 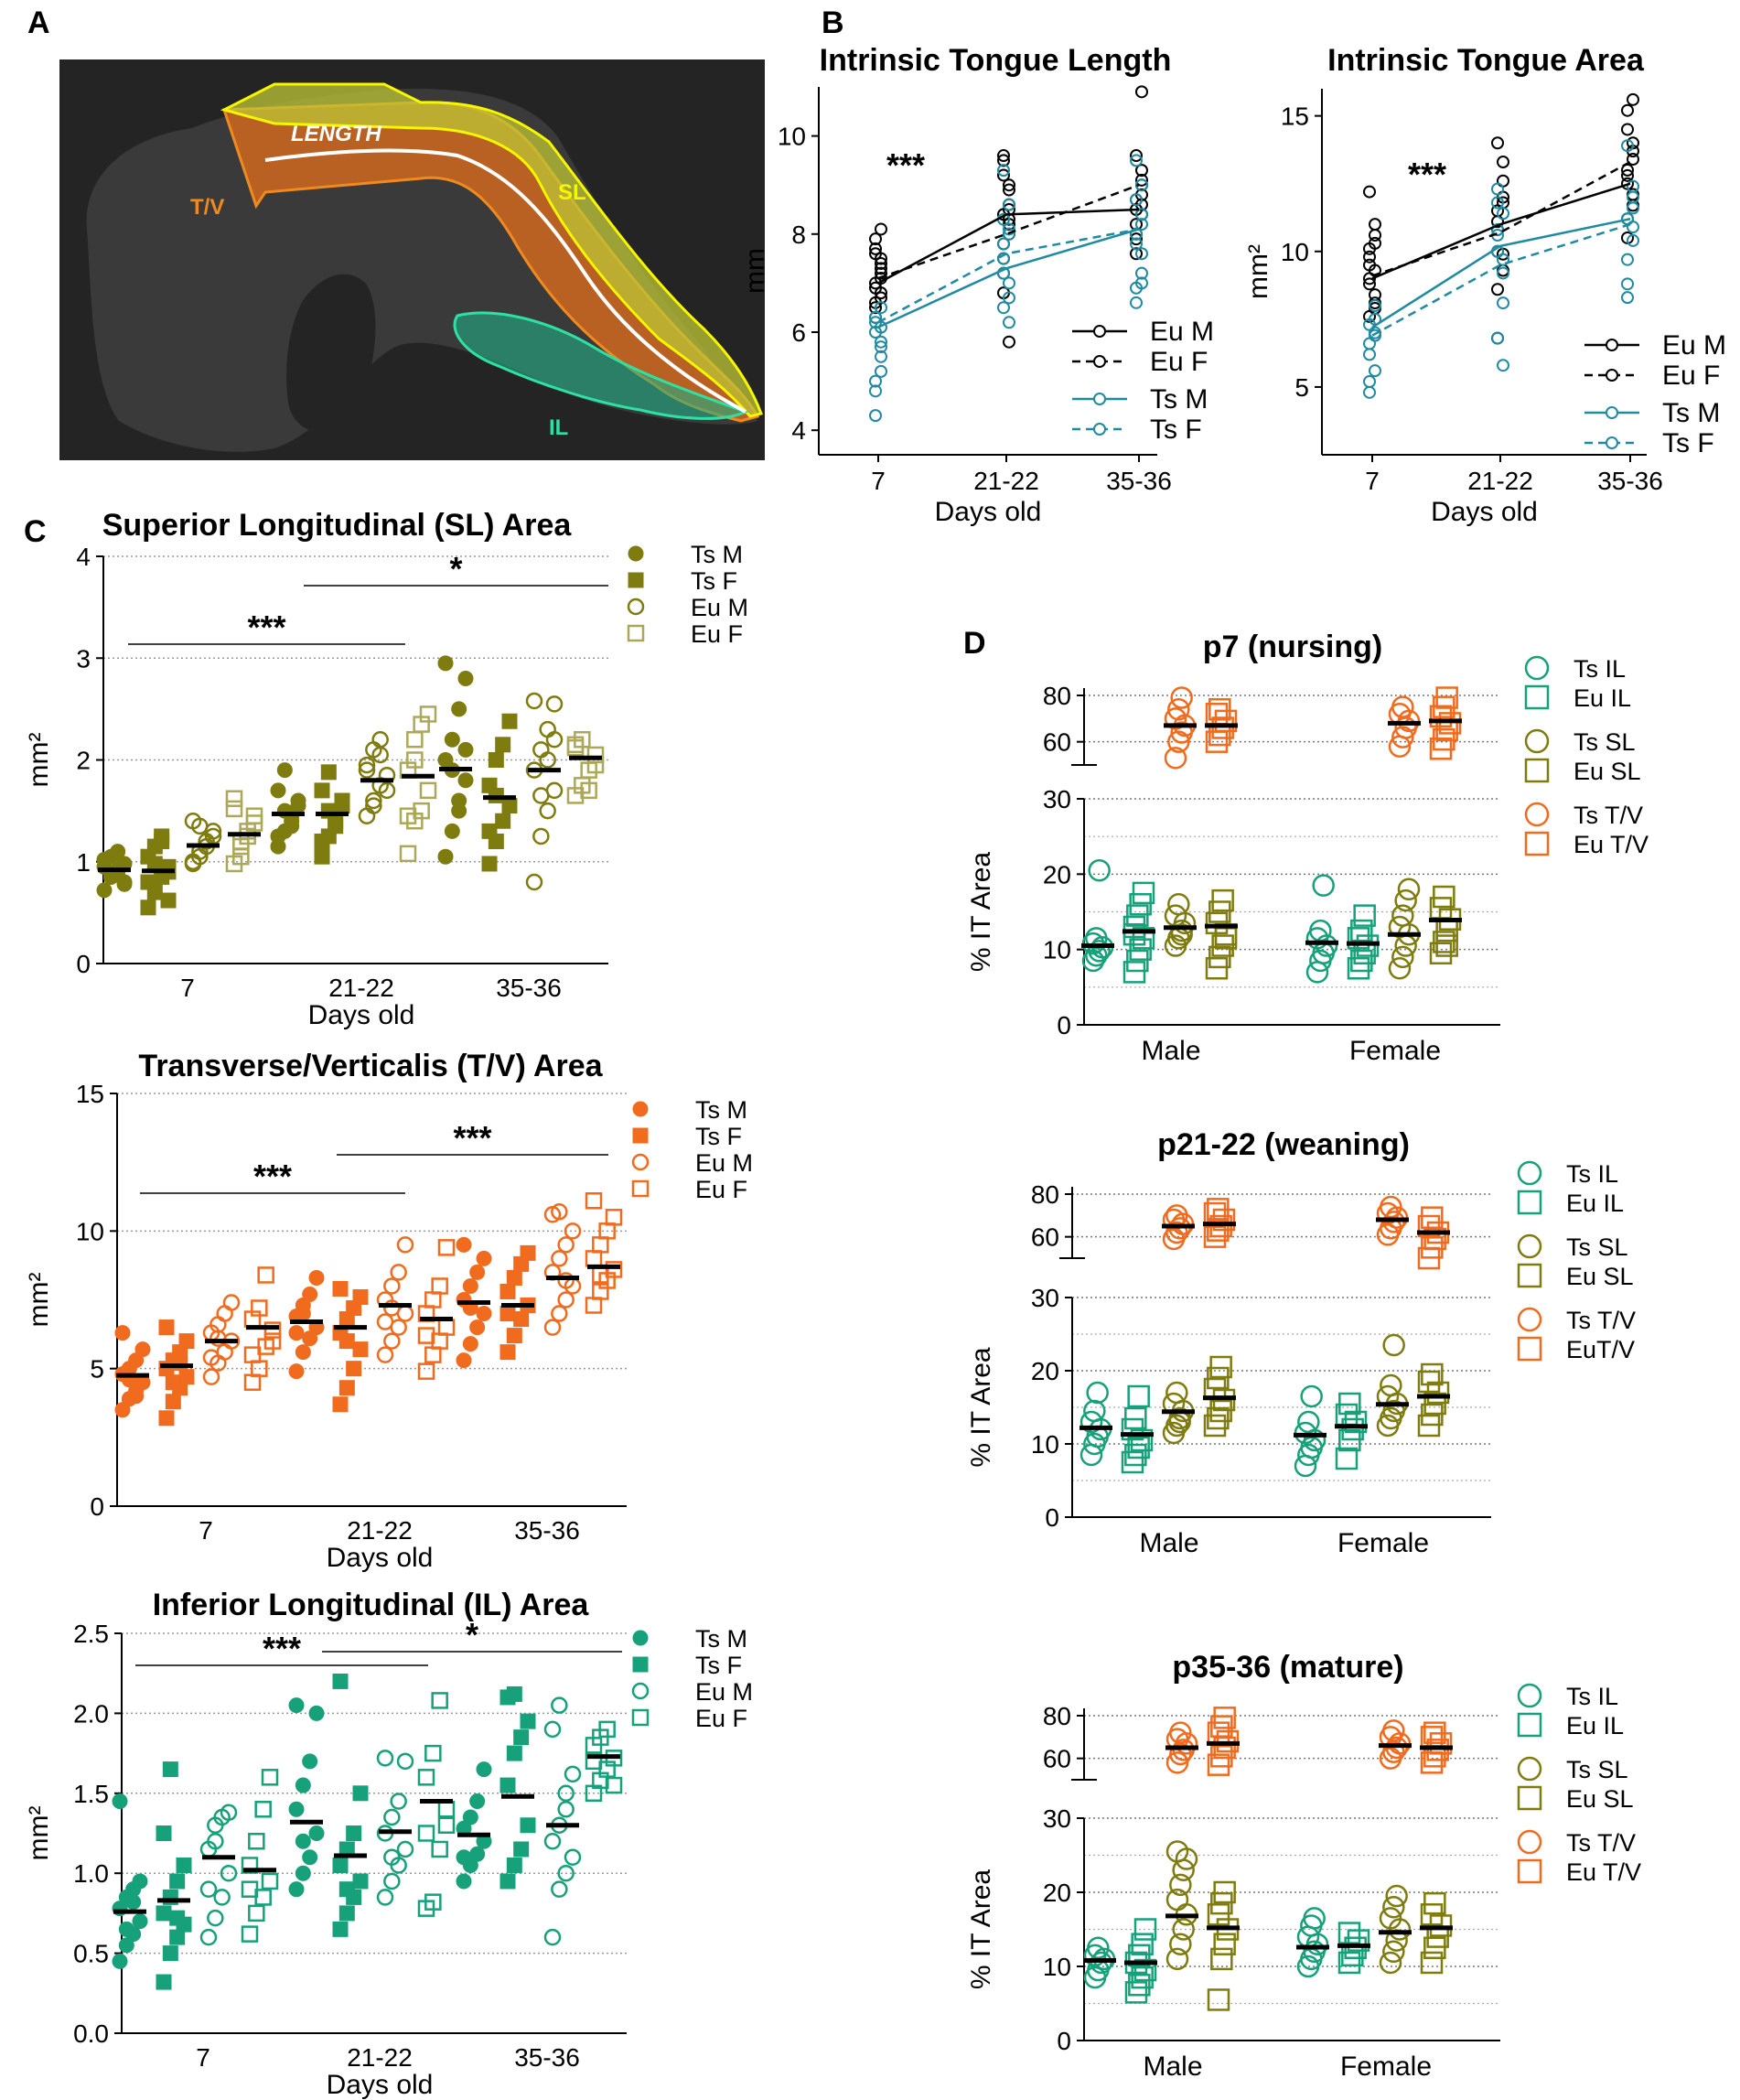 I want to click on legend-label: Ts M, so click(x=721, y=1110).